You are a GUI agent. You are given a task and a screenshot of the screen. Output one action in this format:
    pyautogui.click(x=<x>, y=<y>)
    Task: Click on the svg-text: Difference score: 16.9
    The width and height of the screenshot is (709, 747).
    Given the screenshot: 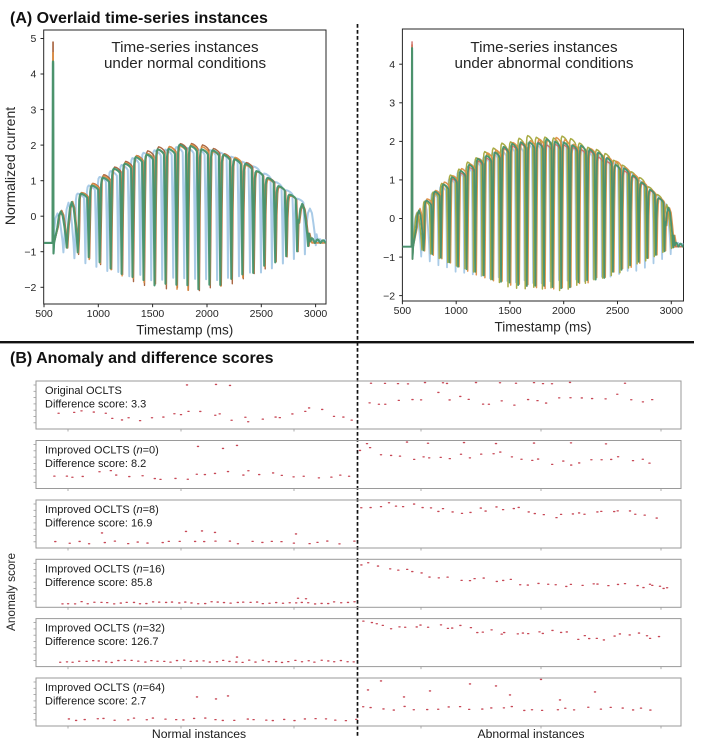 What is the action you would take?
    pyautogui.click(x=98, y=524)
    